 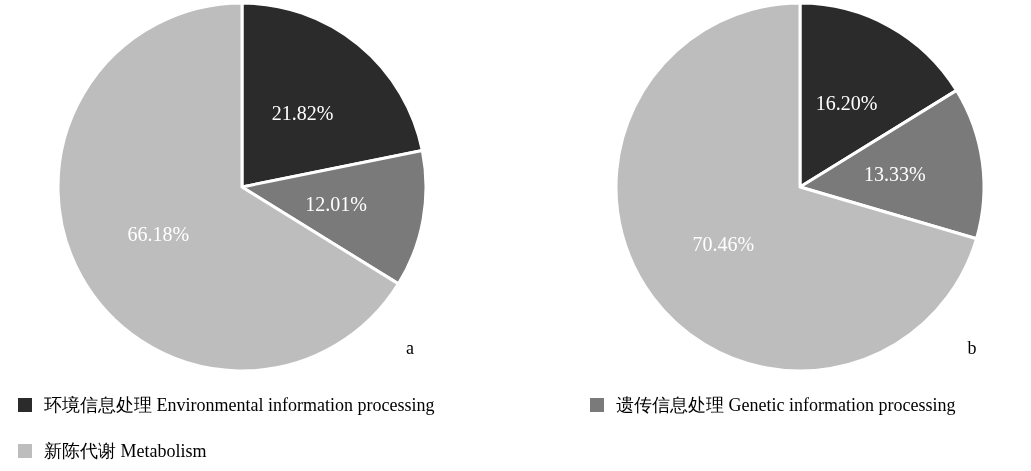 What do you see at coordinates (125, 451) in the screenshot?
I see `legend-label: 新陈代谢 Metabolism` at bounding box center [125, 451].